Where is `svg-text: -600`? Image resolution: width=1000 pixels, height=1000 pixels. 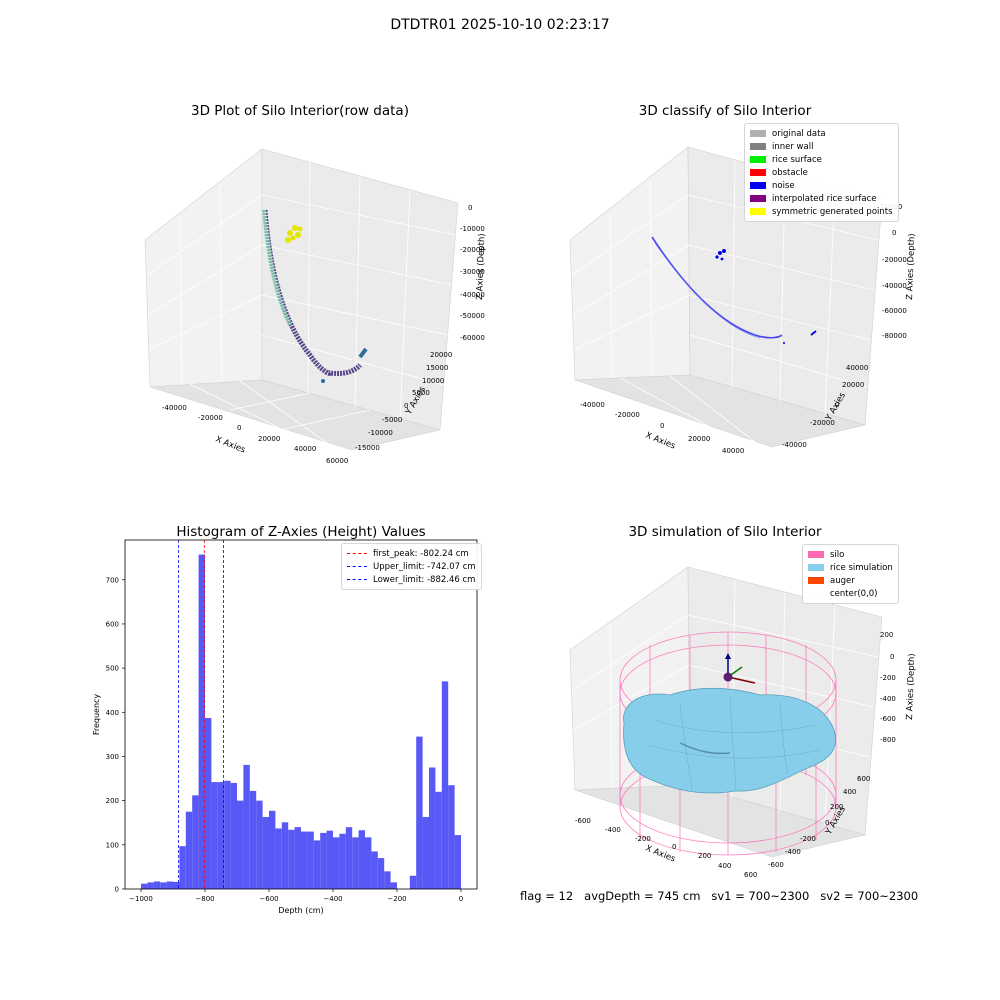 svg-text: -600 is located at coordinates (888, 719).